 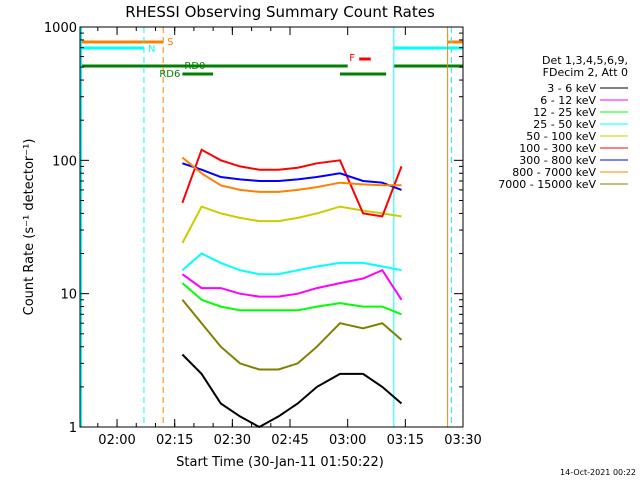 I want to click on x-tick-label: 03:00, so click(x=347, y=440).